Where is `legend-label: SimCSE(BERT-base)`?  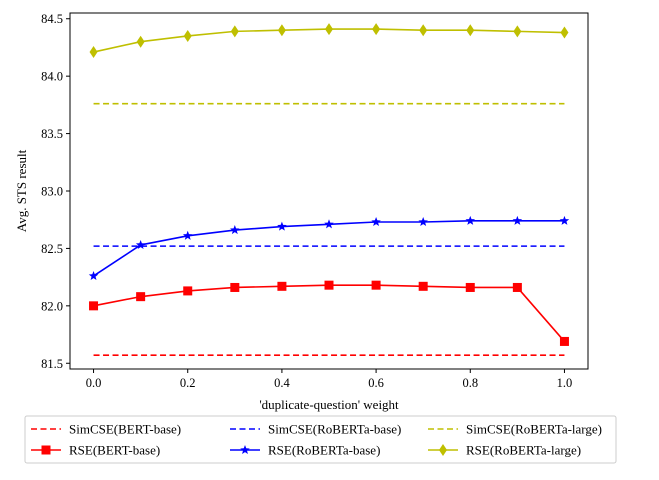
legend-label: SimCSE(BERT-base) is located at coordinates (125, 429).